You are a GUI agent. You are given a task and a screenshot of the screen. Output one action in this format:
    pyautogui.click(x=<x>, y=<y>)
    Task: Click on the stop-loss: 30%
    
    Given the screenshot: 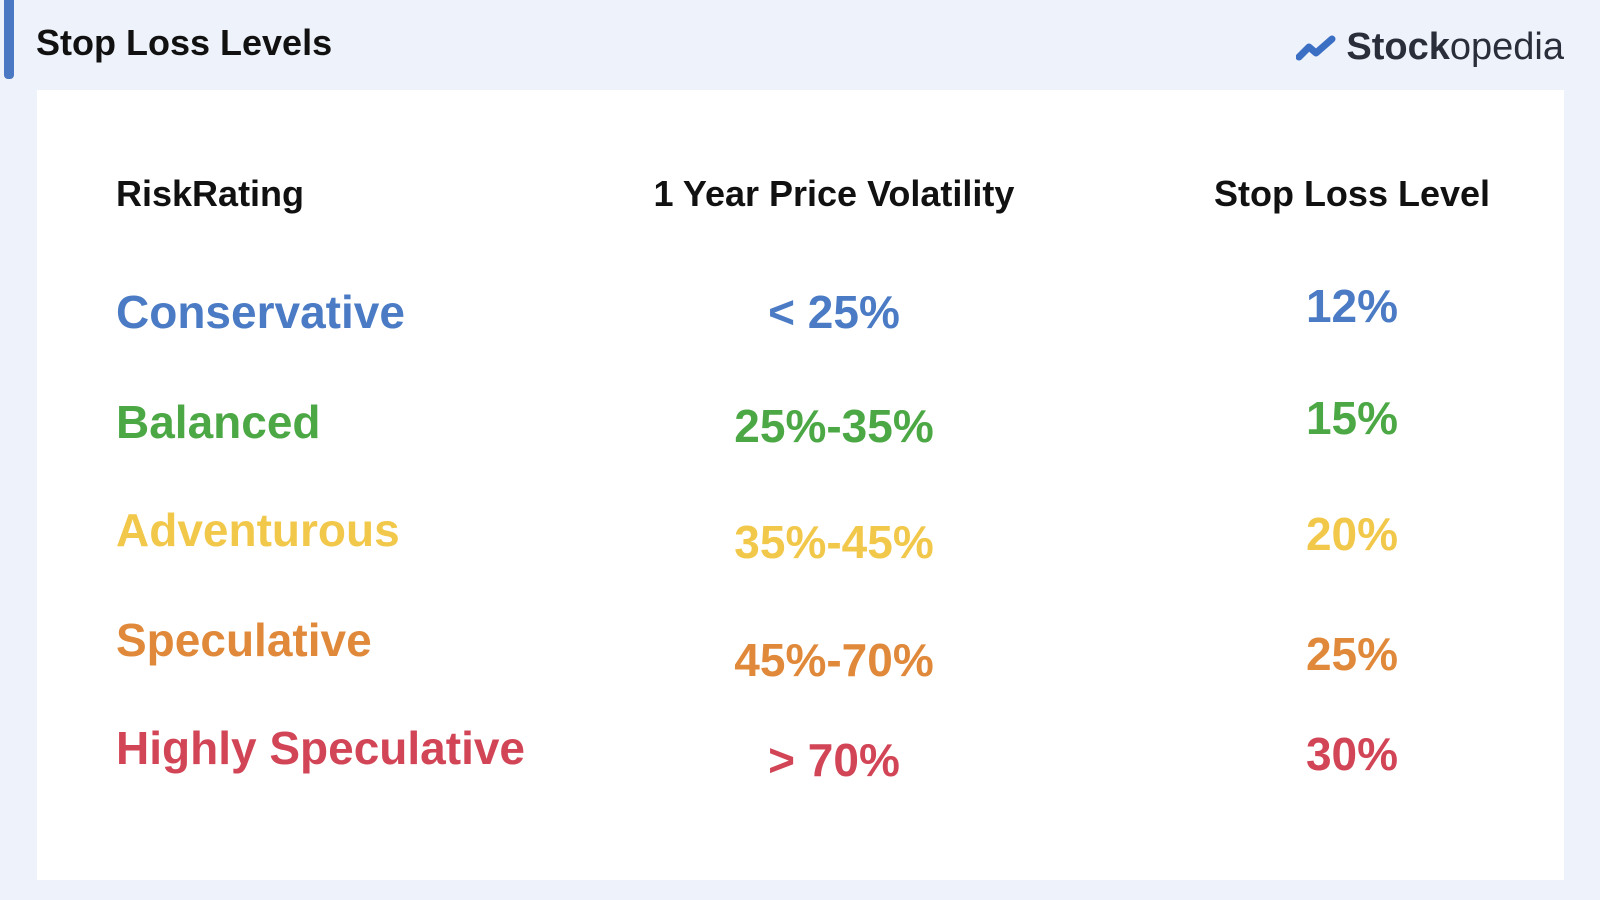 What is the action you would take?
    pyautogui.click(x=1352, y=754)
    